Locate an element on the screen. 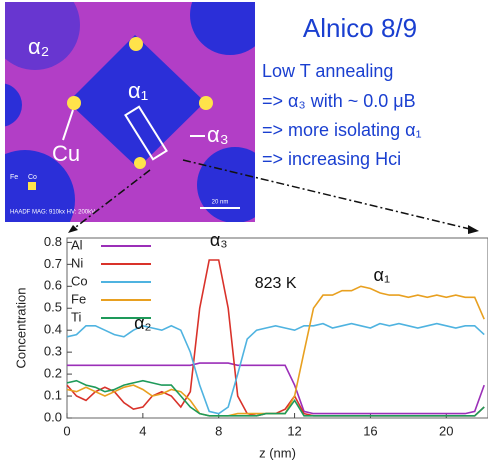 The height and width of the screenshot is (463, 488). x-tick-label: 8 is located at coordinates (218, 430).